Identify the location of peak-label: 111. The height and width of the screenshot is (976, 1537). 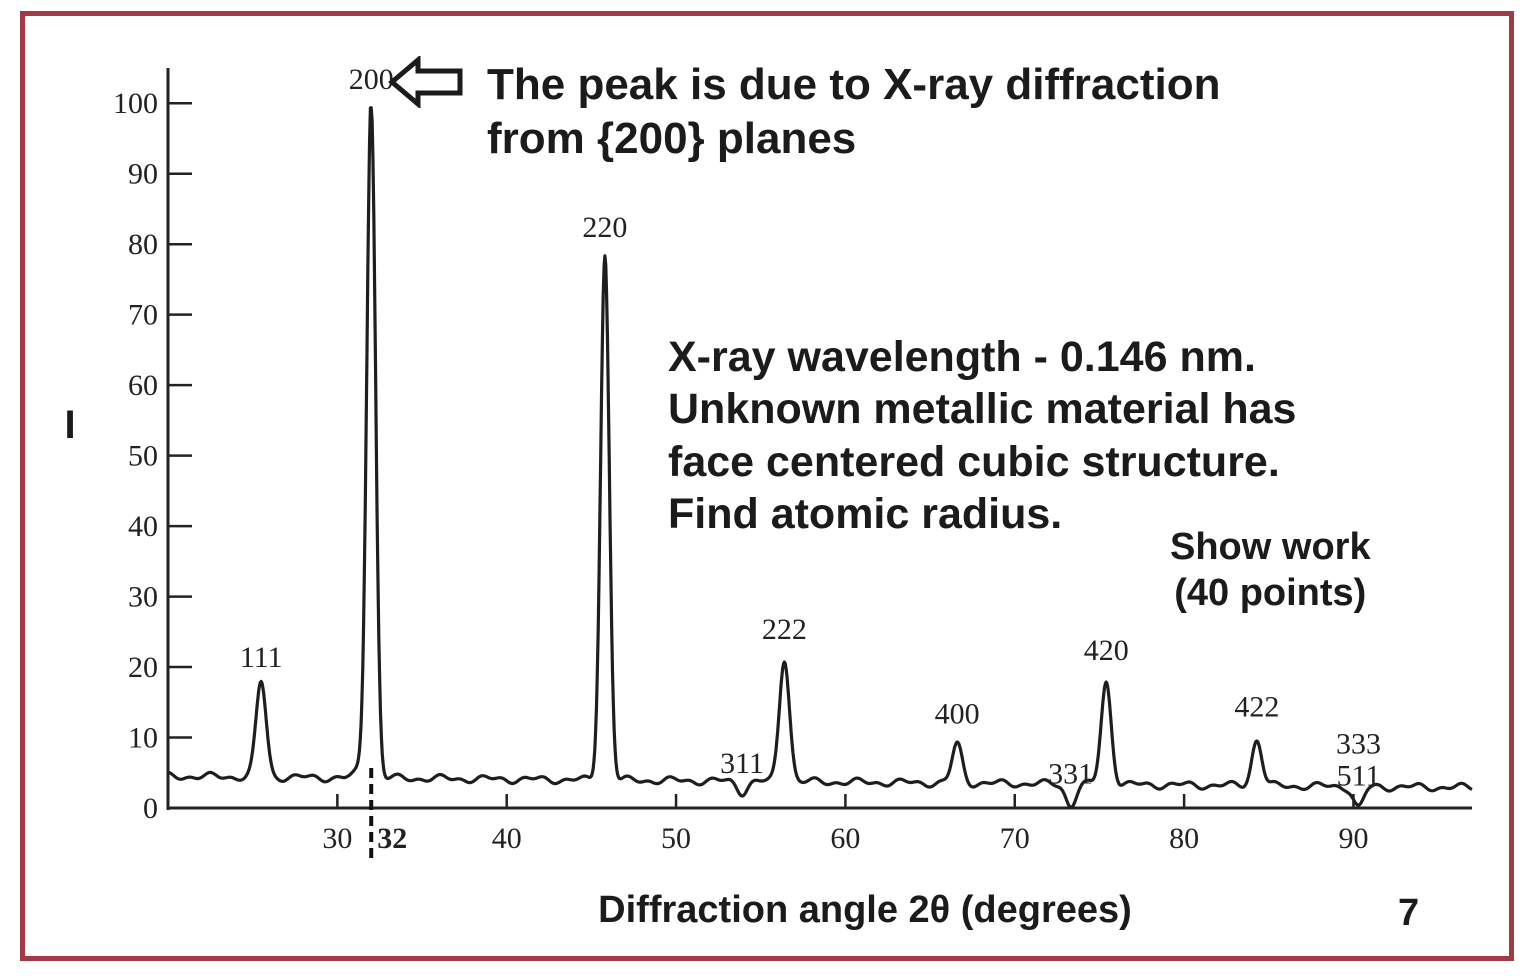
(261, 657).